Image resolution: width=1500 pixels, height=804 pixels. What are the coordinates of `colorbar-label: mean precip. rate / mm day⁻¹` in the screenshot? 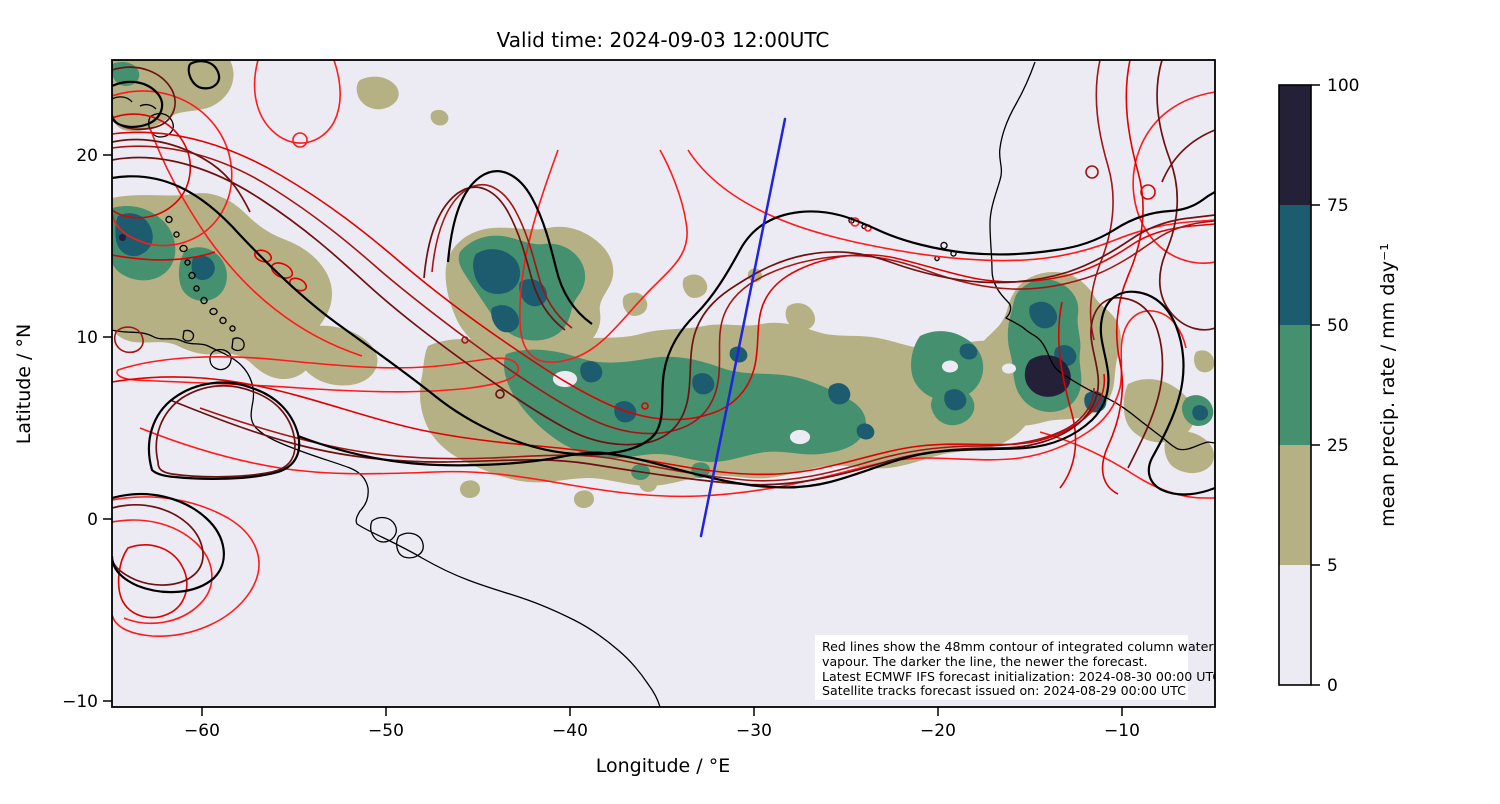 It's located at (1388, 385).